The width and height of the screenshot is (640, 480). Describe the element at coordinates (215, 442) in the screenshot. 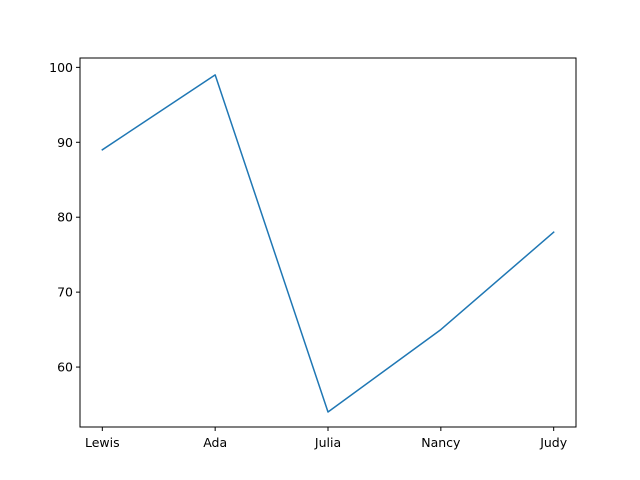

I see `x-tick-label: Ada` at that location.